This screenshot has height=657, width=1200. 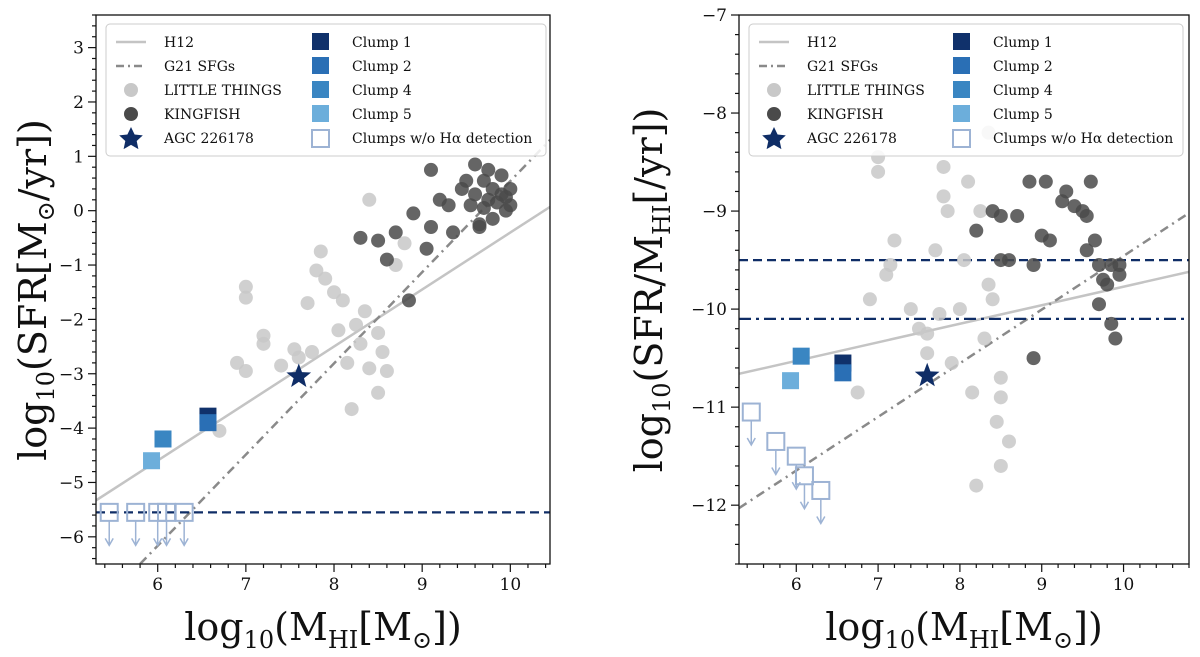 What do you see at coordinates (959, 585) in the screenshot?
I see `right-x-tick-label: 8` at bounding box center [959, 585].